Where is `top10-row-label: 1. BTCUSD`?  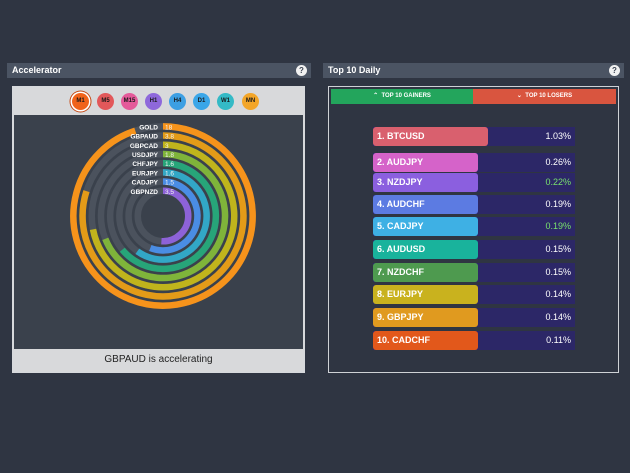
top10-row-label: 1. BTCUSD is located at coordinates (431, 136).